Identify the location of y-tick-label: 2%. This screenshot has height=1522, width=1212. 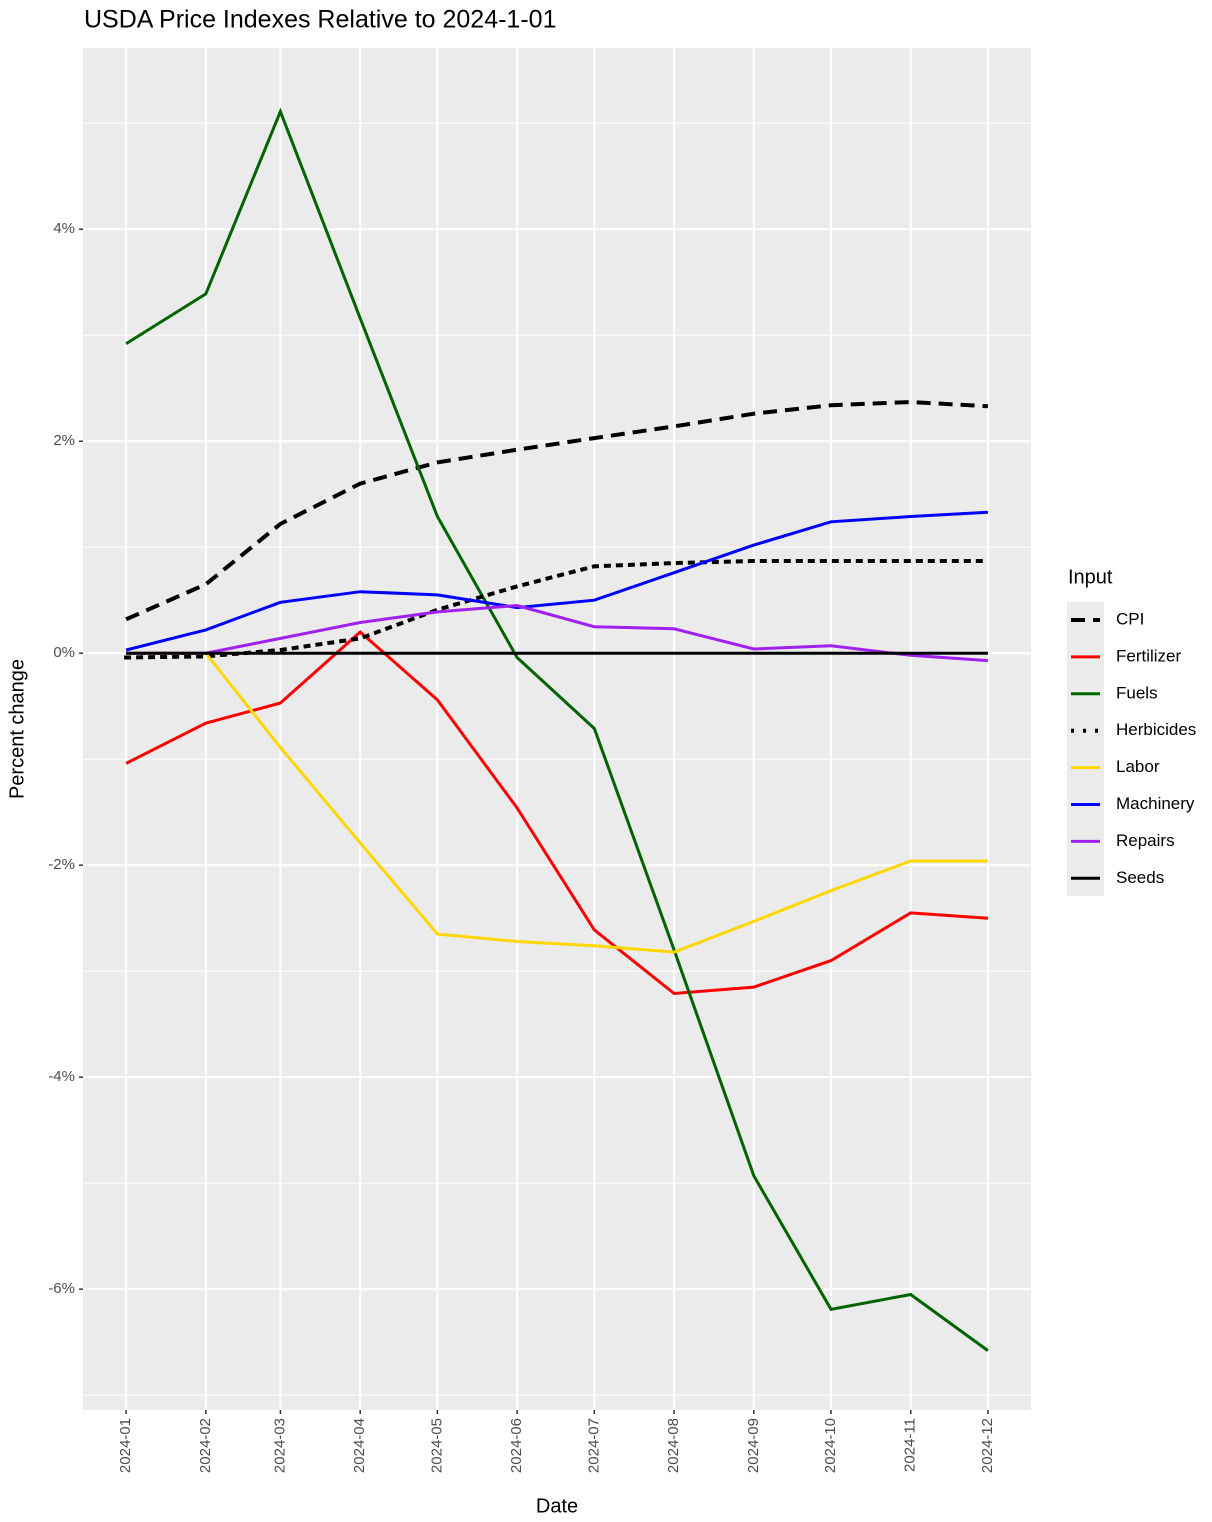
(64, 440).